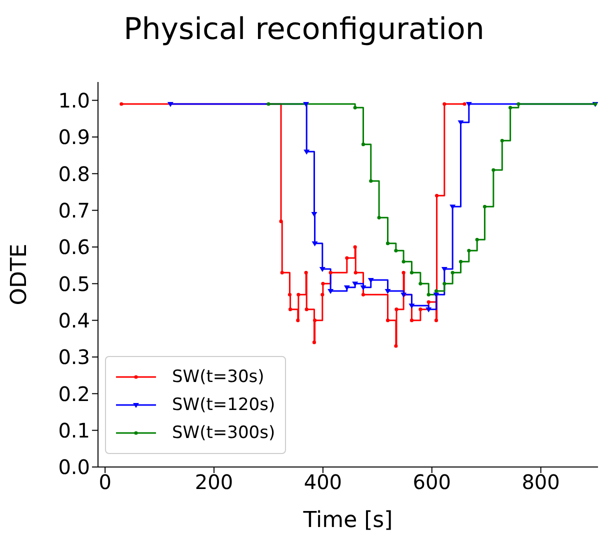 This screenshot has width=600, height=539. What do you see at coordinates (74, 174) in the screenshot?
I see `y-tick-label: 0.8` at bounding box center [74, 174].